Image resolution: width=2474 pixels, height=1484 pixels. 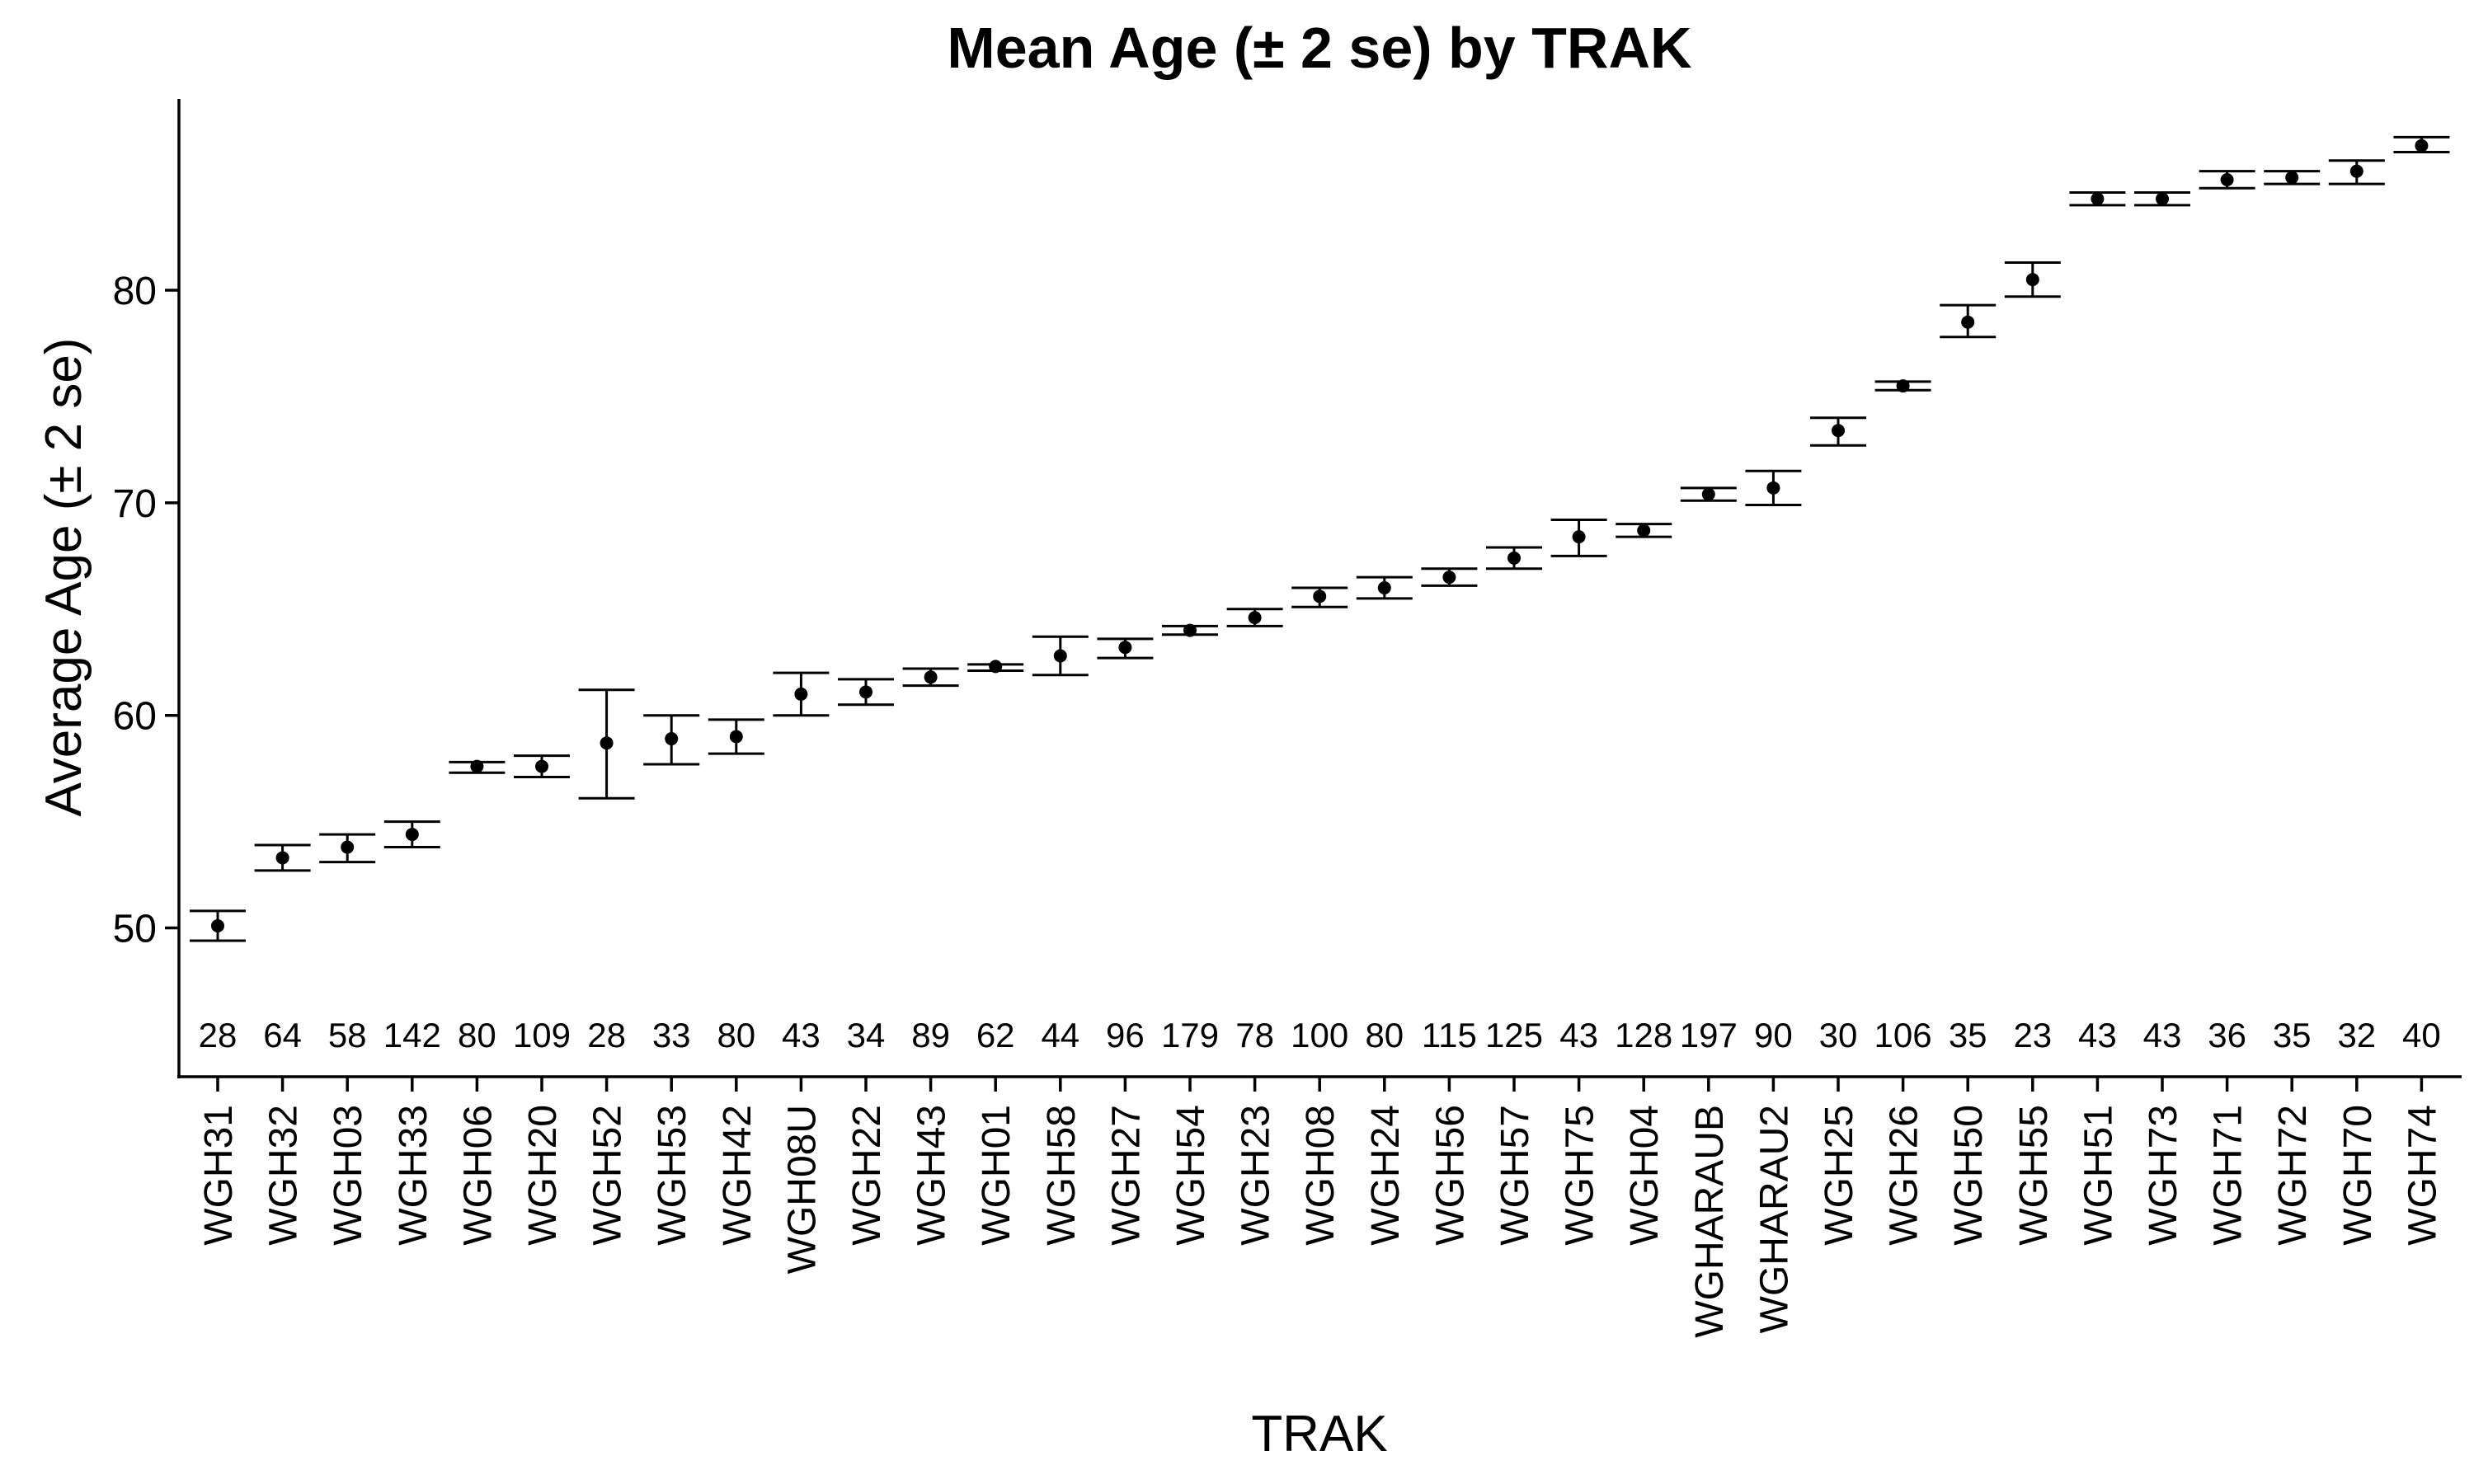 I want to click on count-label: 35, so click(x=1968, y=1035).